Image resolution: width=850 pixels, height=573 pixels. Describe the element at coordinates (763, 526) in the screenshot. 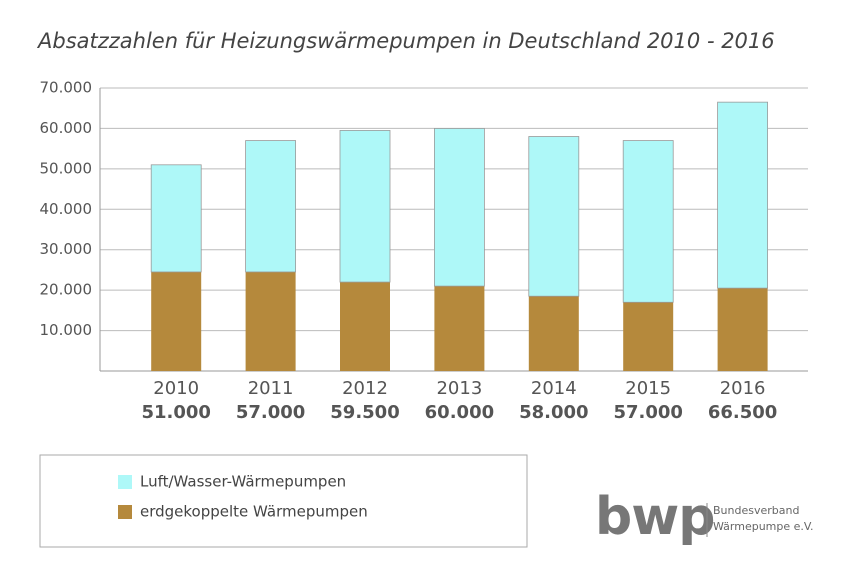

I see `logo-text: Wärmepumpe e.V.` at that location.